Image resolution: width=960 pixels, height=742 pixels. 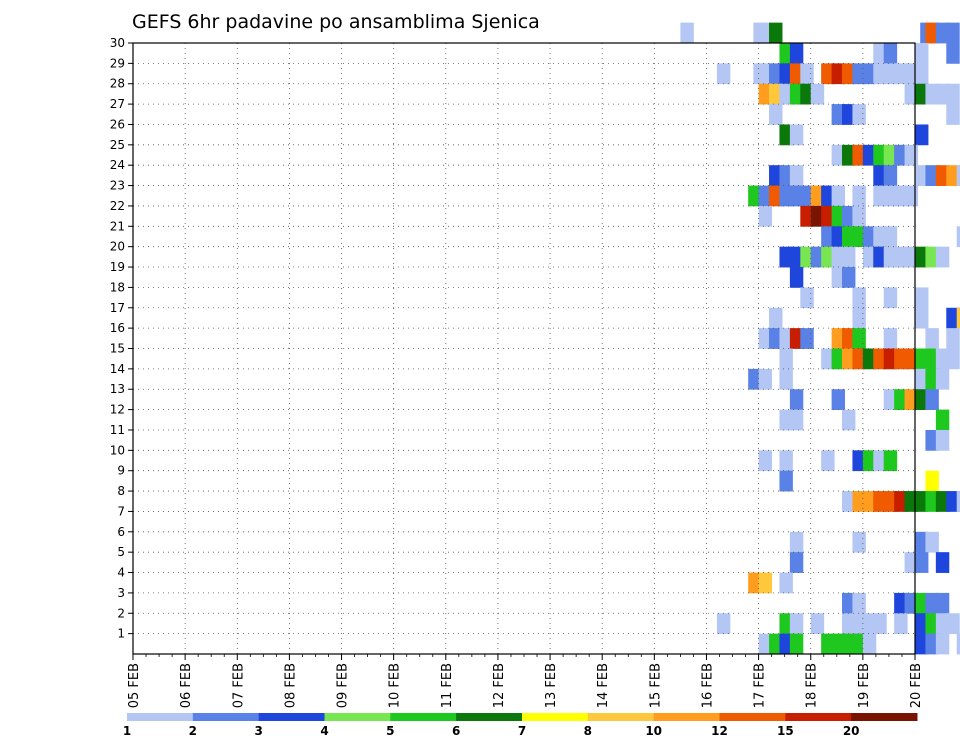 I want to click on y-tick-label: 29, so click(x=117, y=63).